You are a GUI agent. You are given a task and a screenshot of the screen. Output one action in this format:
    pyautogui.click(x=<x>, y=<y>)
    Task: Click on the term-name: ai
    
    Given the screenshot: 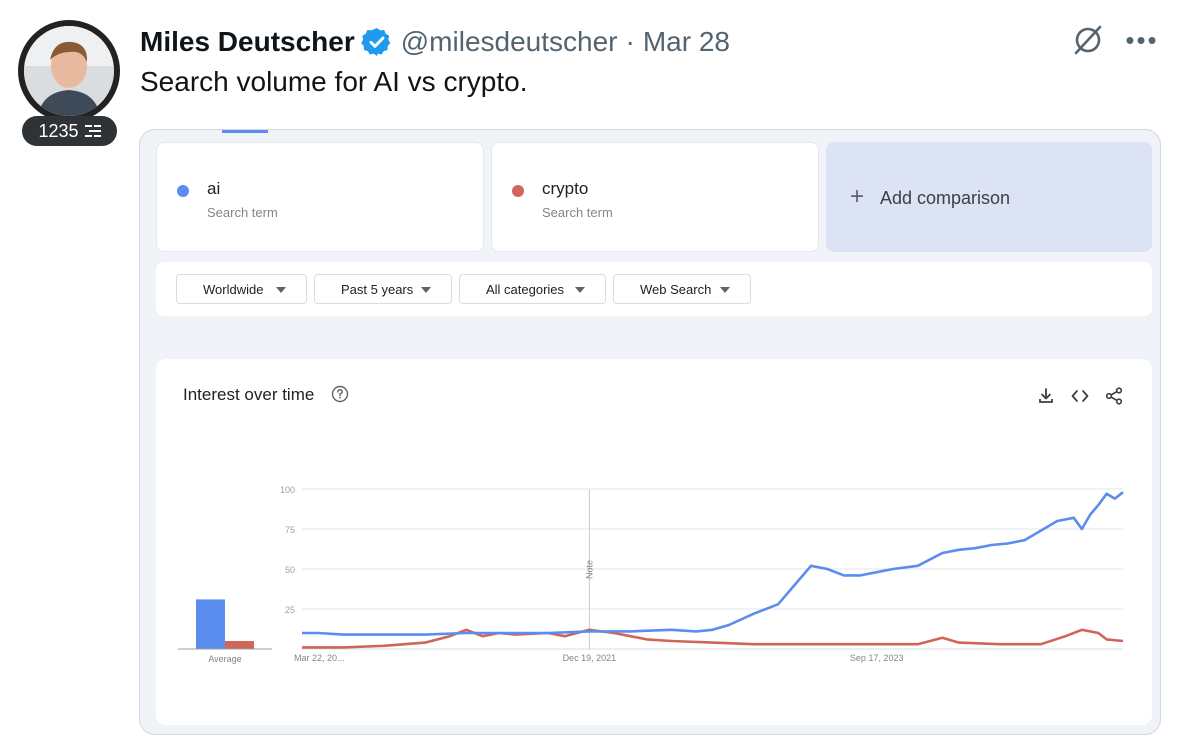 What is the action you would take?
    pyautogui.click(x=214, y=188)
    